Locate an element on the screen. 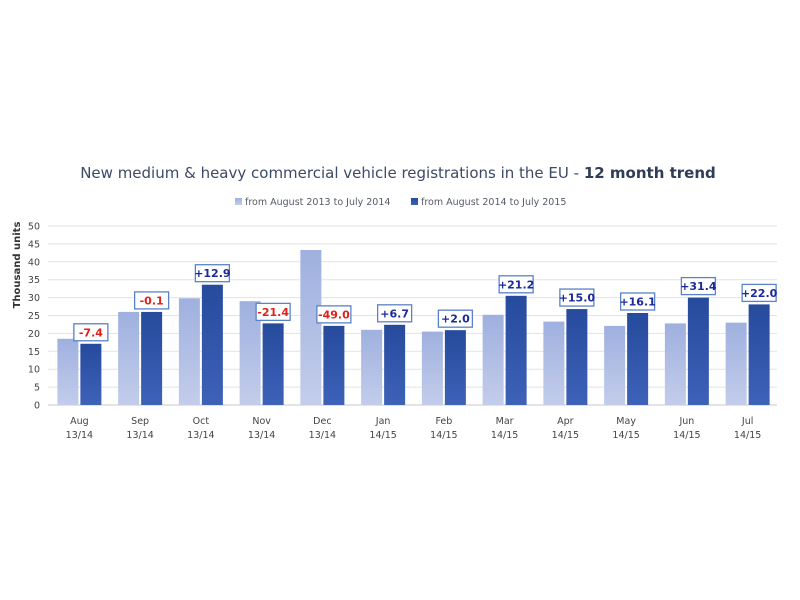  change-label-oct: +12.9 is located at coordinates (212, 273).